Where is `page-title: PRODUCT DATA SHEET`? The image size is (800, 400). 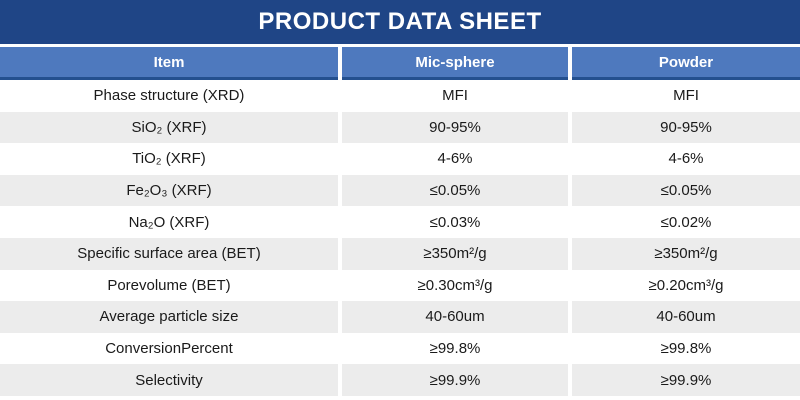 page-title: PRODUCT DATA SHEET is located at coordinates (400, 21).